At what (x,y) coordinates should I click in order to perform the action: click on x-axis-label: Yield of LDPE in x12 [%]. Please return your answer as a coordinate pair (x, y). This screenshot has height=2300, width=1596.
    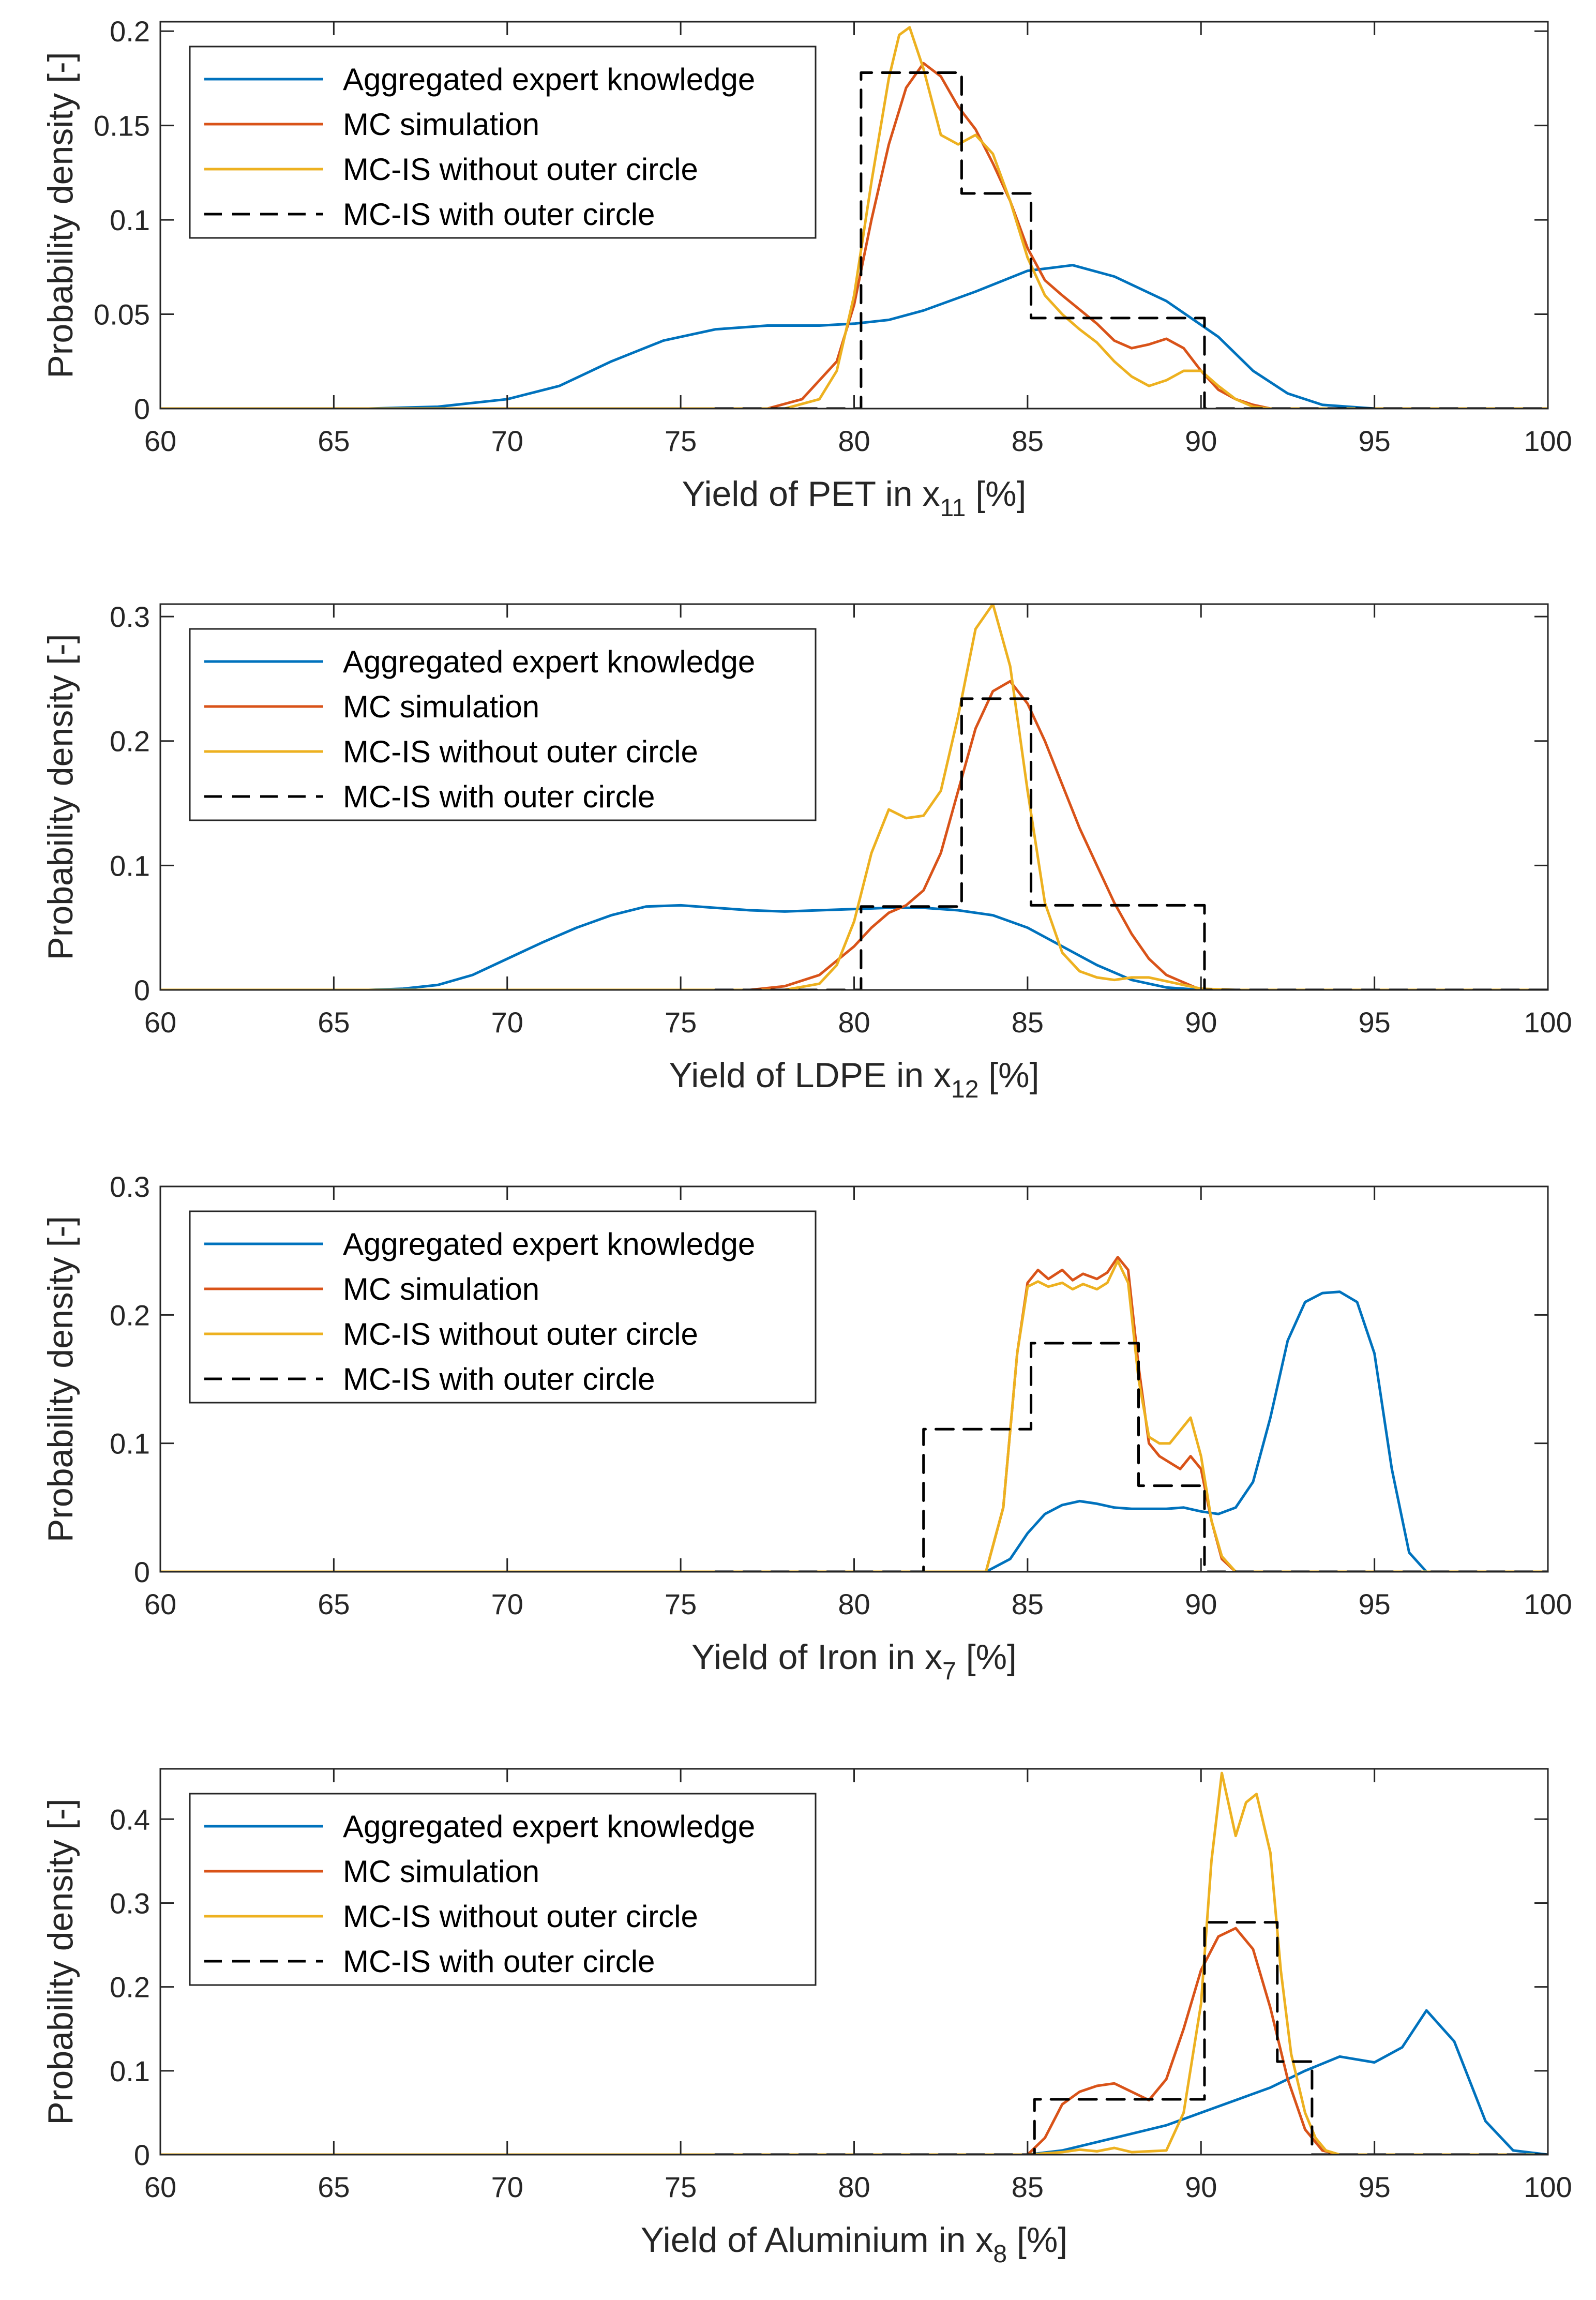
    Looking at the image, I should click on (854, 1079).